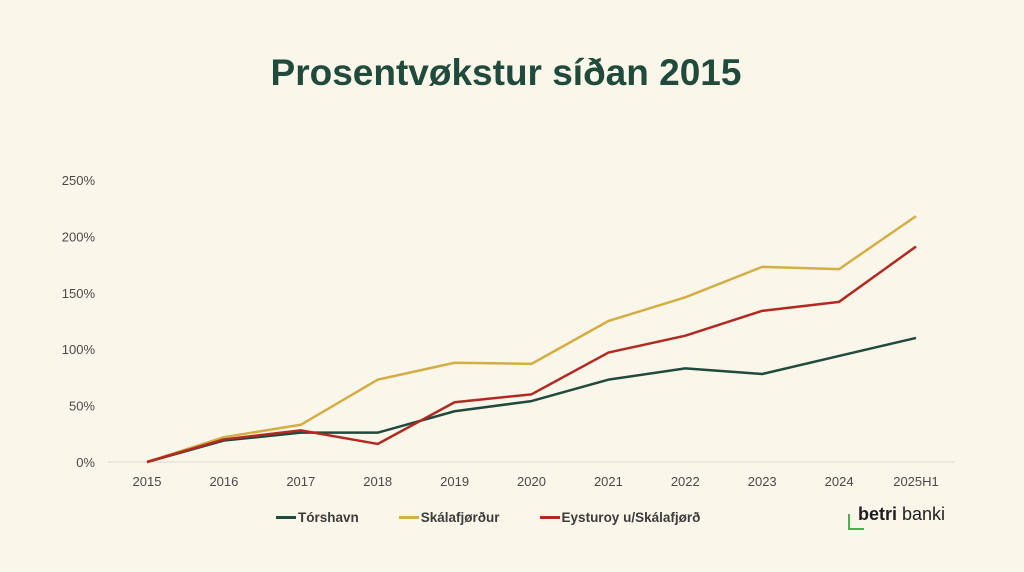 This screenshot has height=572, width=1024. What do you see at coordinates (300, 481) in the screenshot?
I see `x-tick-label: 2017` at bounding box center [300, 481].